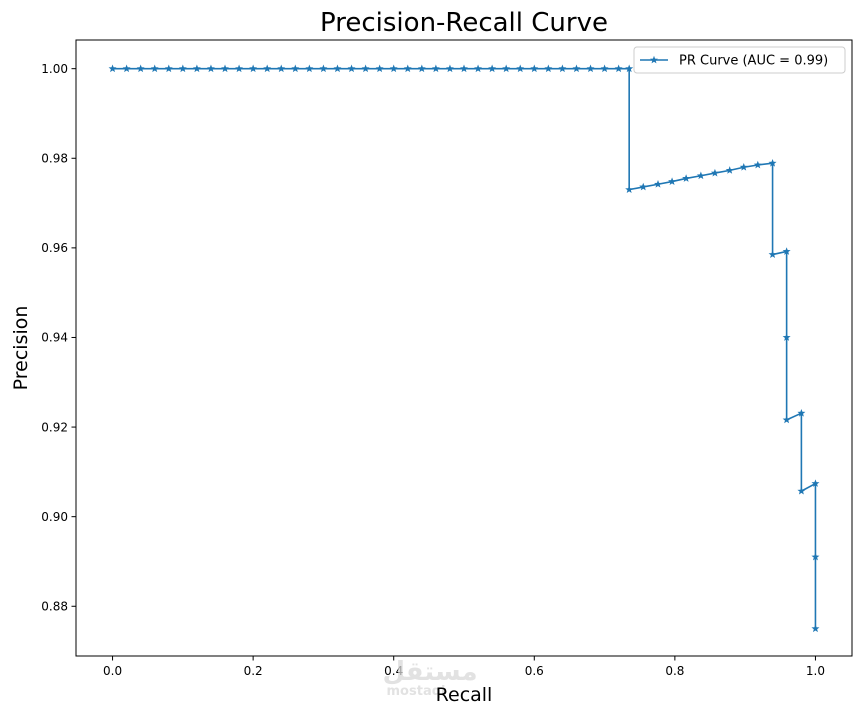 The height and width of the screenshot is (715, 861). What do you see at coordinates (54, 158) in the screenshot?
I see `y-tick-label: 0.98` at bounding box center [54, 158].